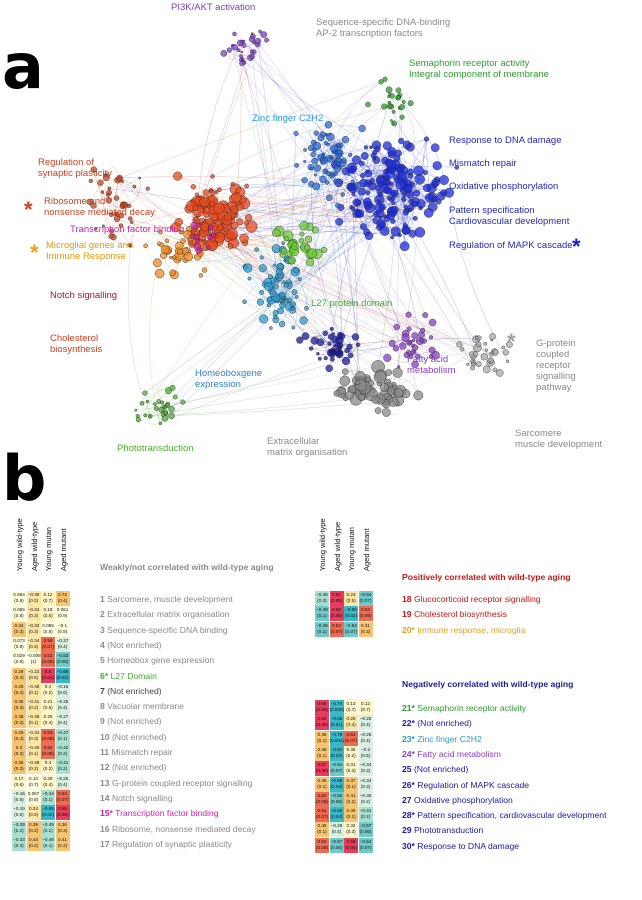 The height and width of the screenshot is (900, 642). What do you see at coordinates (451, 754) in the screenshot?
I see `module-row-label: 24* Fatty acid metabolism` at bounding box center [451, 754].